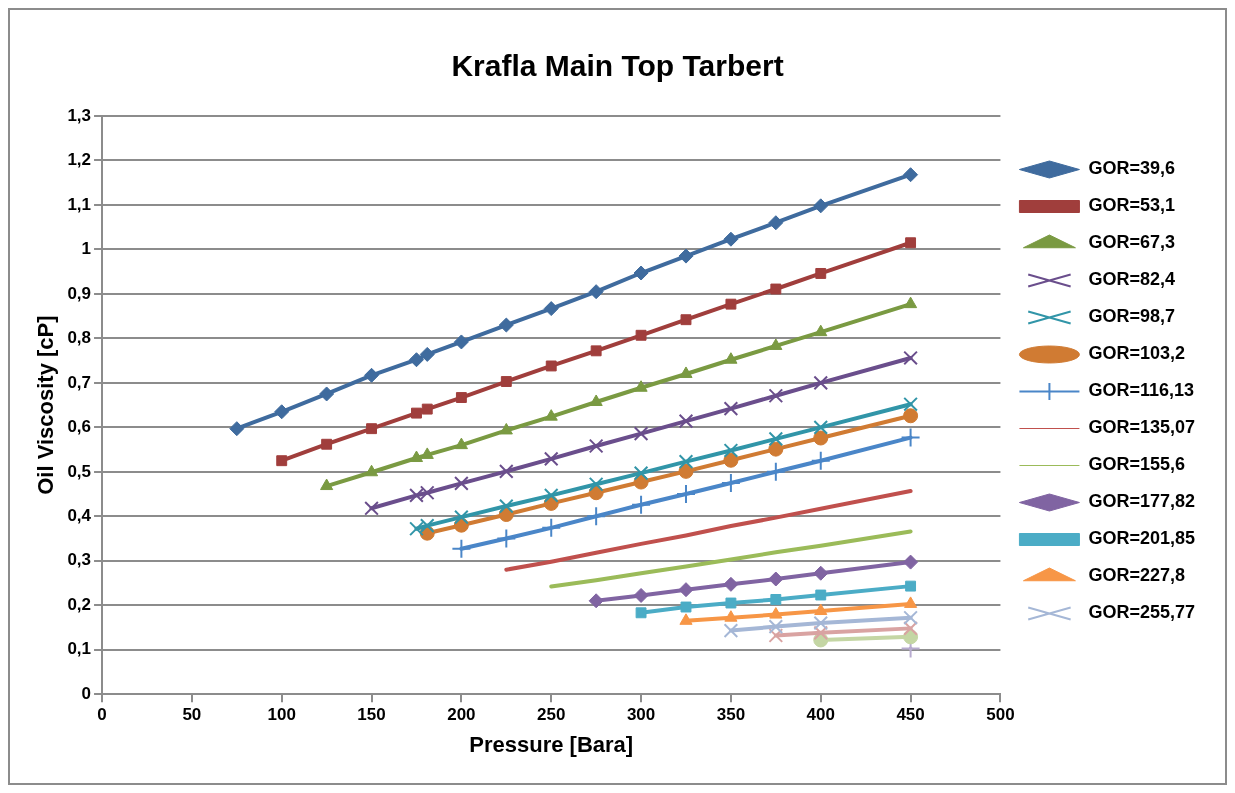  What do you see at coordinates (79, 471) in the screenshot?
I see `y-tick-label: 0,5` at bounding box center [79, 471].